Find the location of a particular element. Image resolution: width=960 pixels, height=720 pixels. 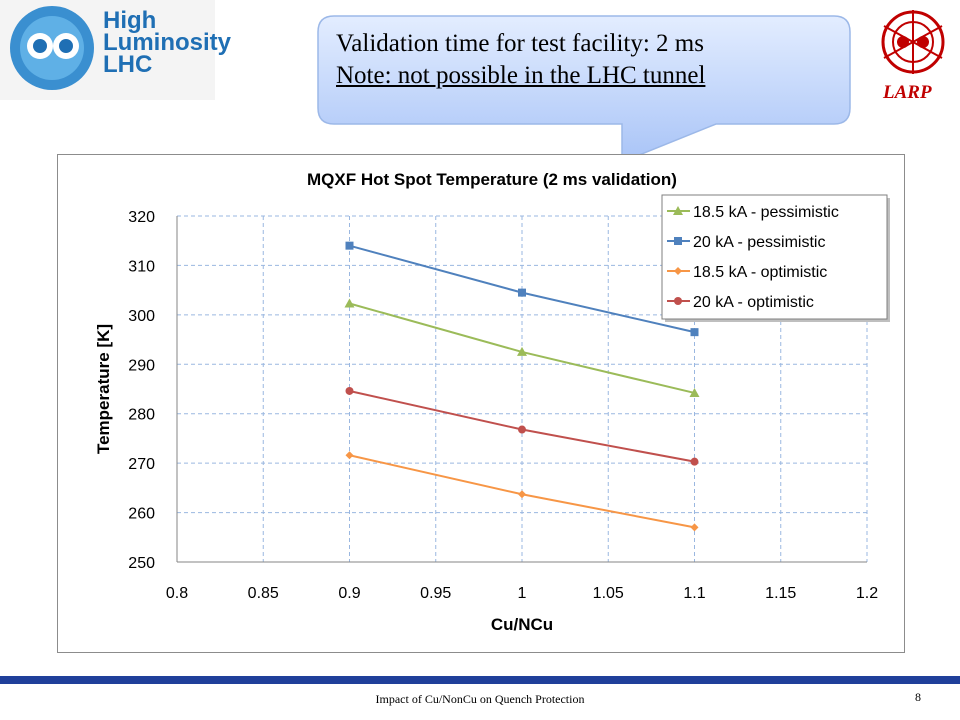

hl-lhc-logo is located at coordinates (107, 50).